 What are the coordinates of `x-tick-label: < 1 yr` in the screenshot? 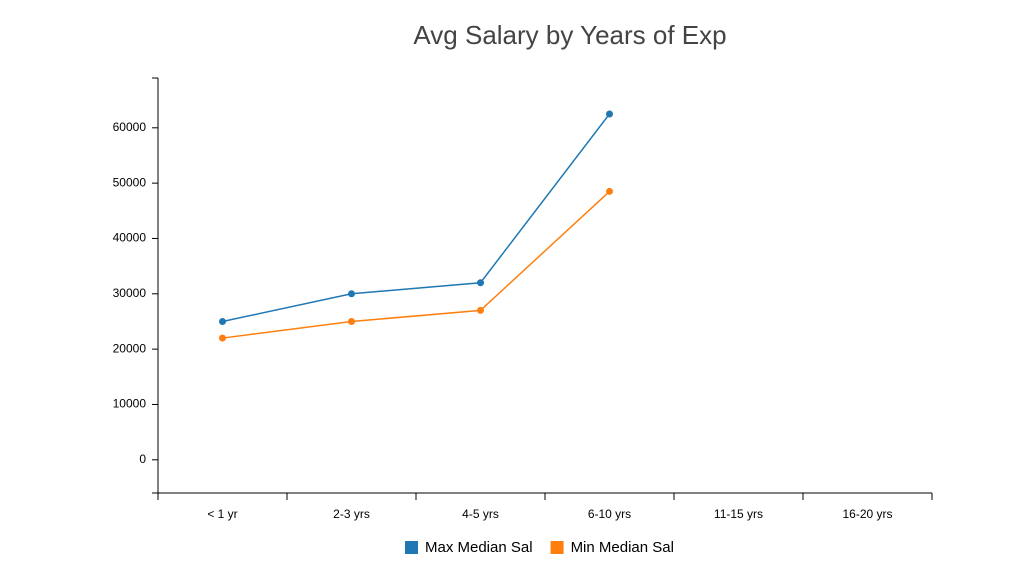 It's located at (222, 514).